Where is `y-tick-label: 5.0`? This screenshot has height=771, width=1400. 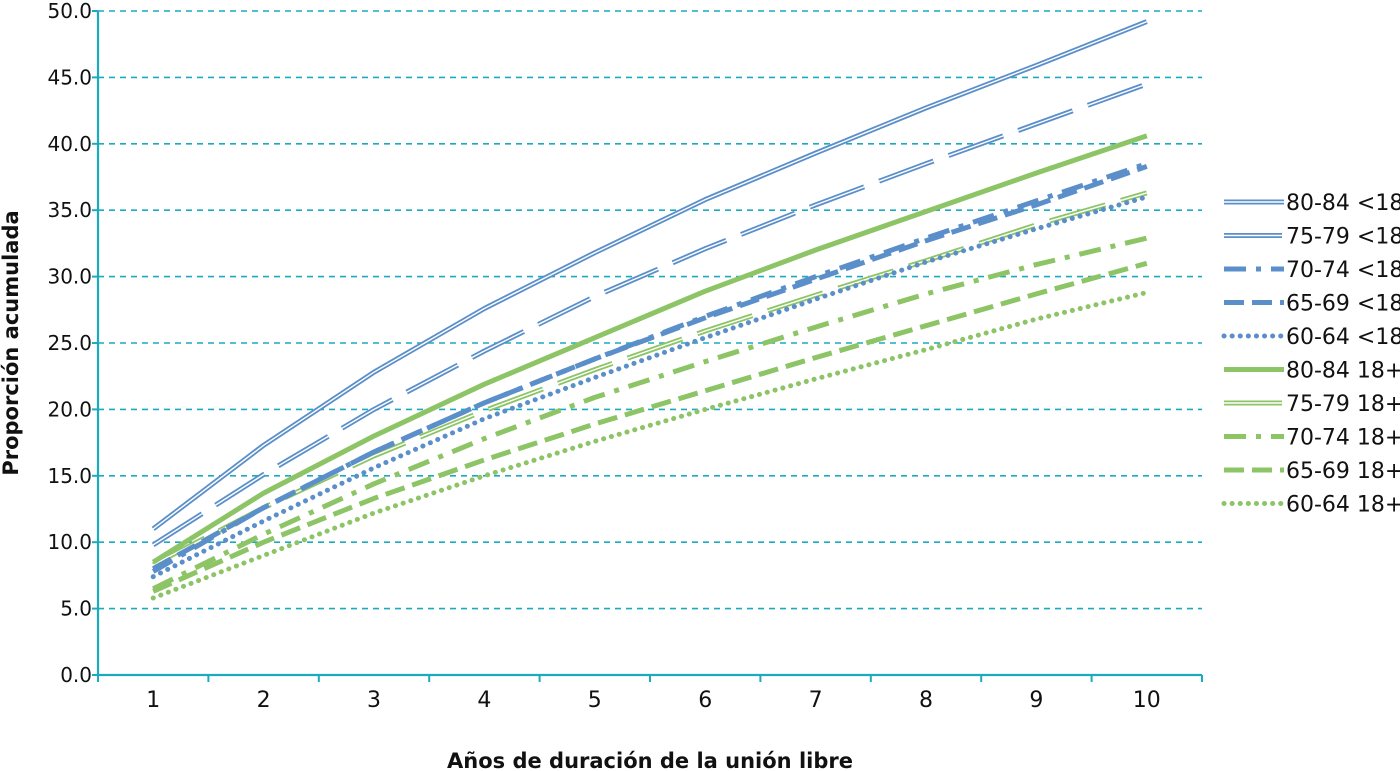 y-tick-label: 5.0 is located at coordinates (76, 609).